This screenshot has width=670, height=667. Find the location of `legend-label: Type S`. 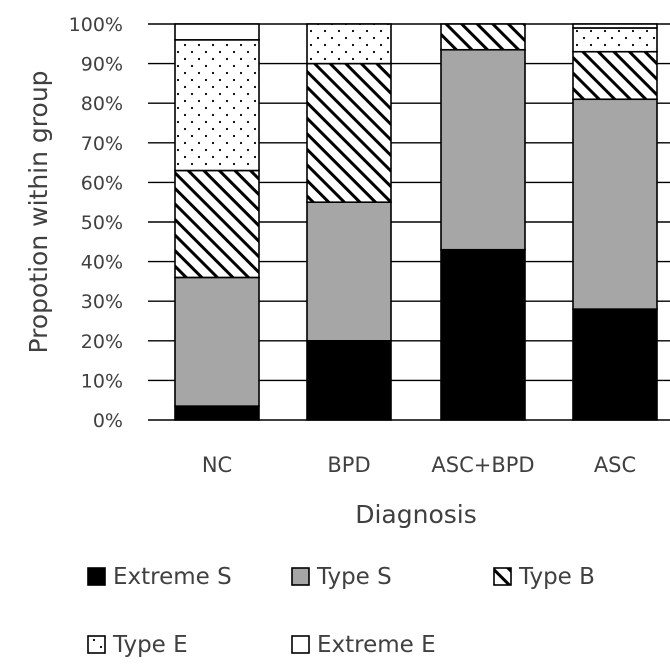

legend-label: Type S is located at coordinates (354, 577).